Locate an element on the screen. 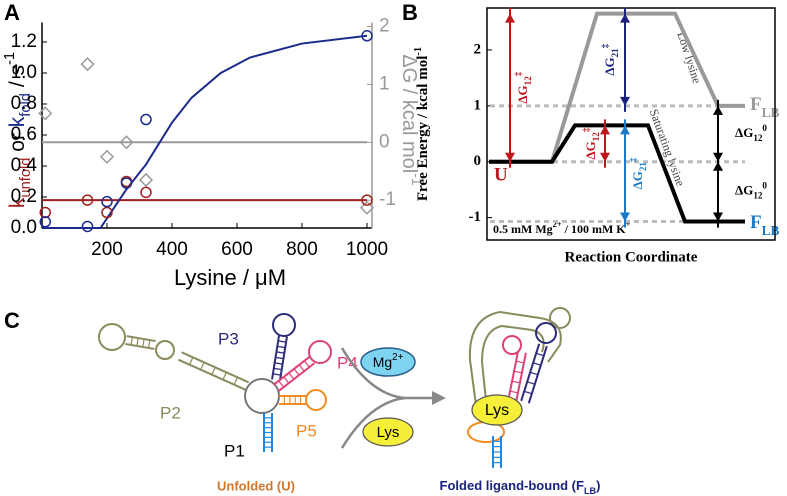 The height and width of the screenshot is (496, 787). helix-label: P5 is located at coordinates (306, 430).